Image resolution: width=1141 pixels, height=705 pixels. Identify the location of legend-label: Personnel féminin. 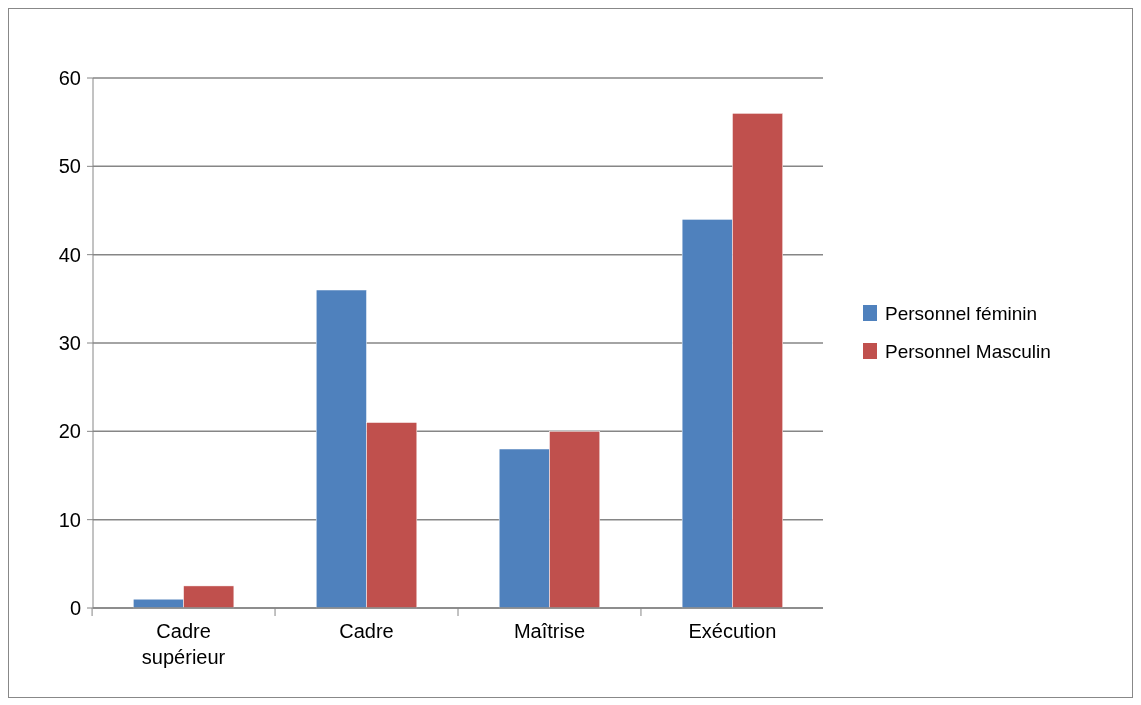
(961, 313).